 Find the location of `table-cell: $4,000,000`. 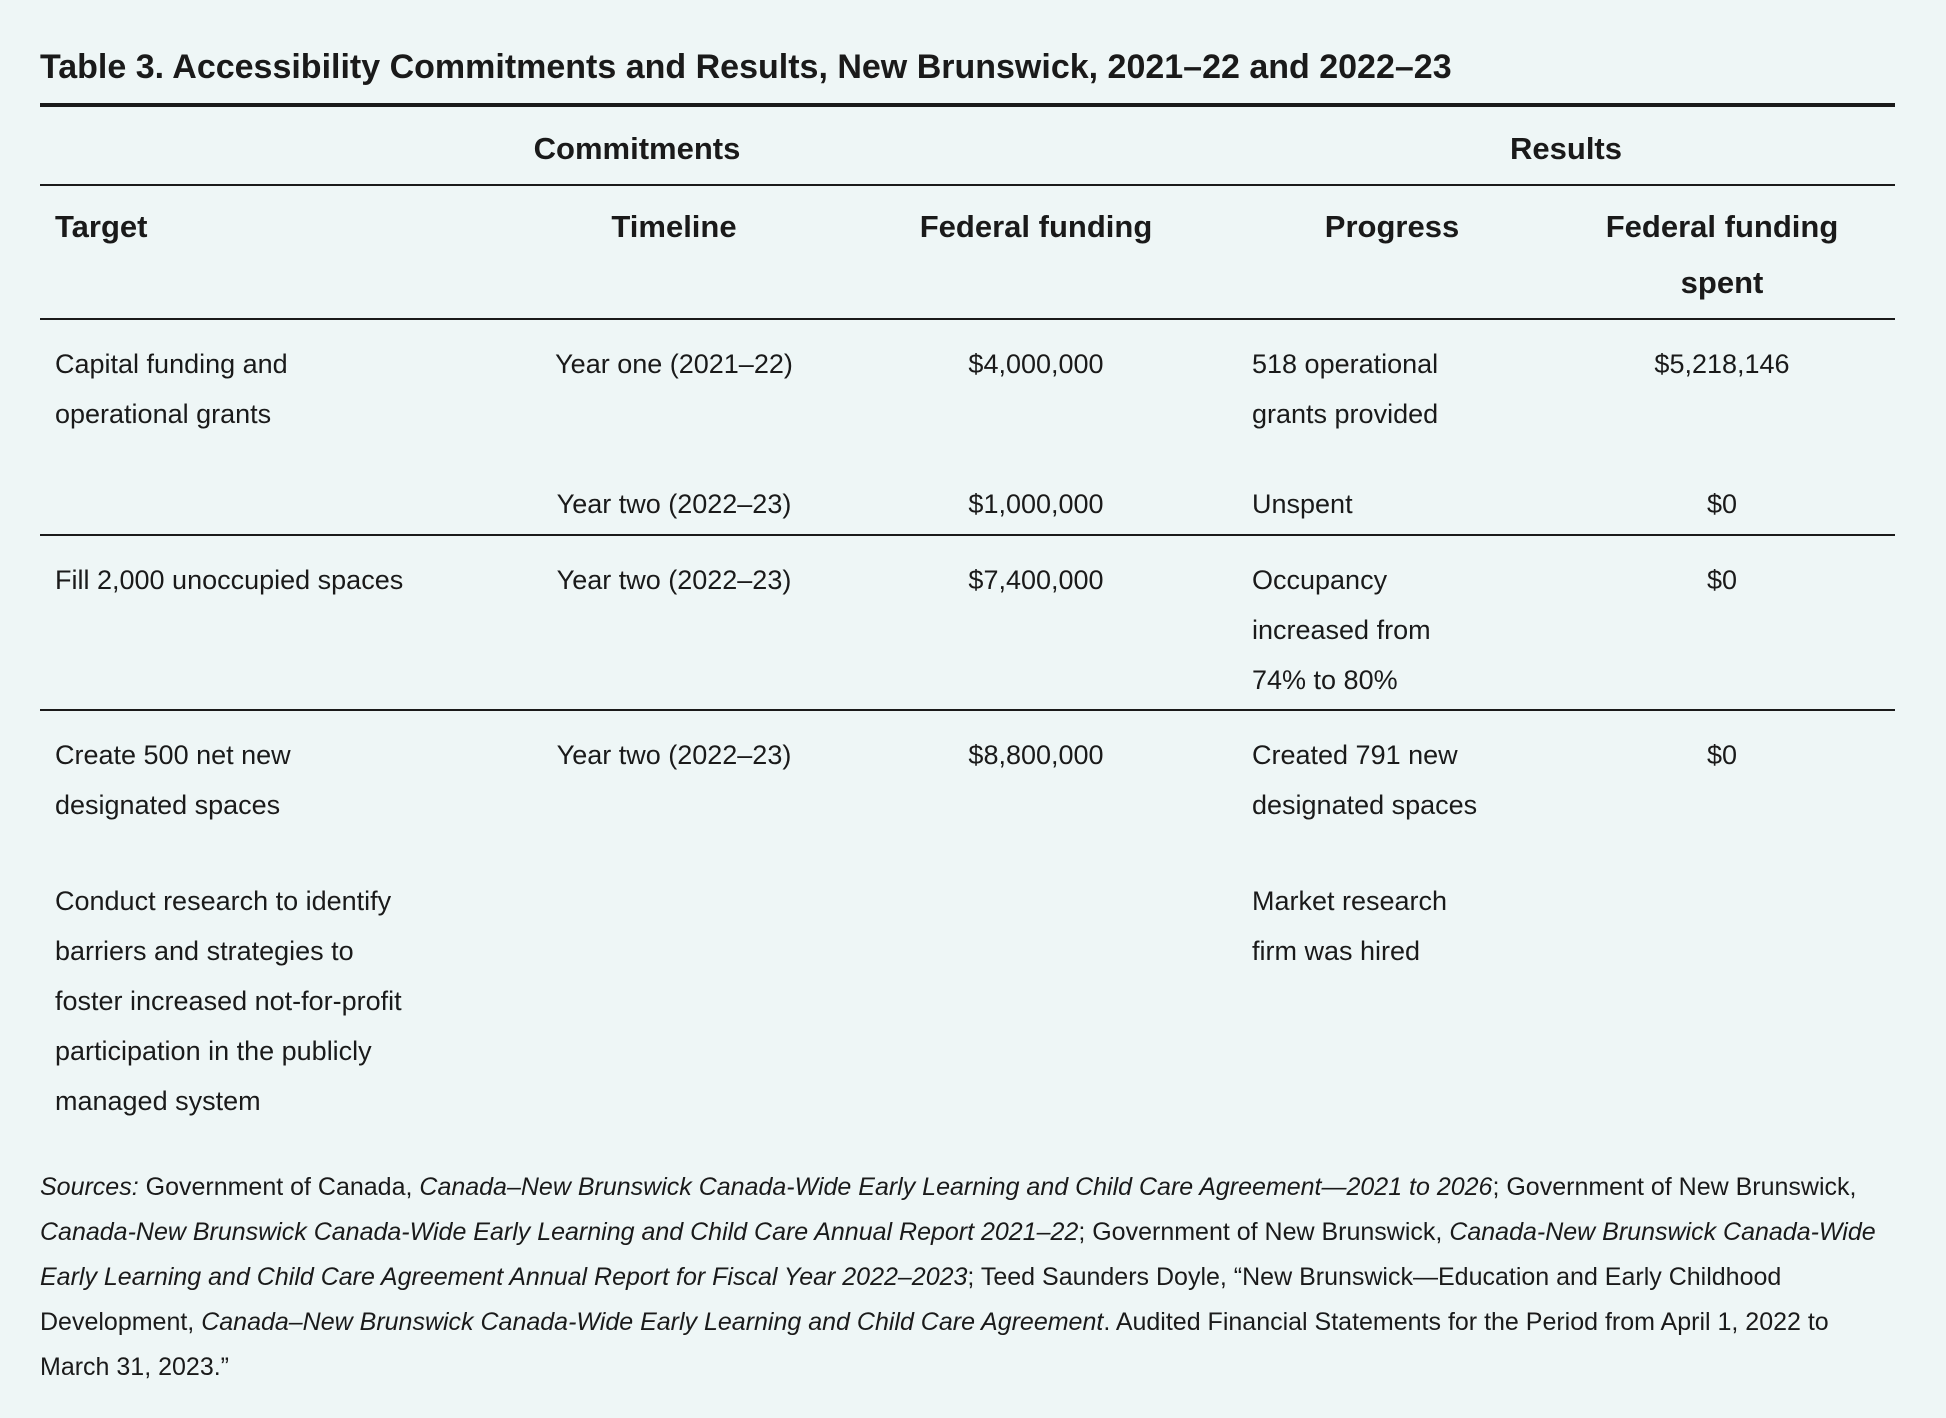

table-cell: $4,000,000 is located at coordinates (1036, 364).